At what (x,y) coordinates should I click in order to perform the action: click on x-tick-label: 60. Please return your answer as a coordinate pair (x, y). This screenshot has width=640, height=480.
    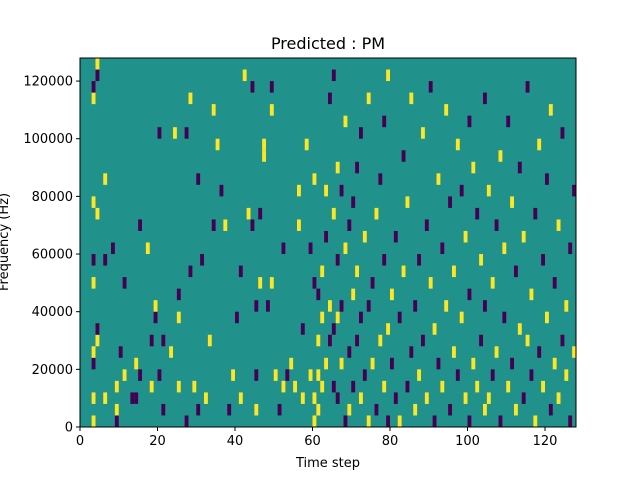
    Looking at the image, I should click on (312, 441).